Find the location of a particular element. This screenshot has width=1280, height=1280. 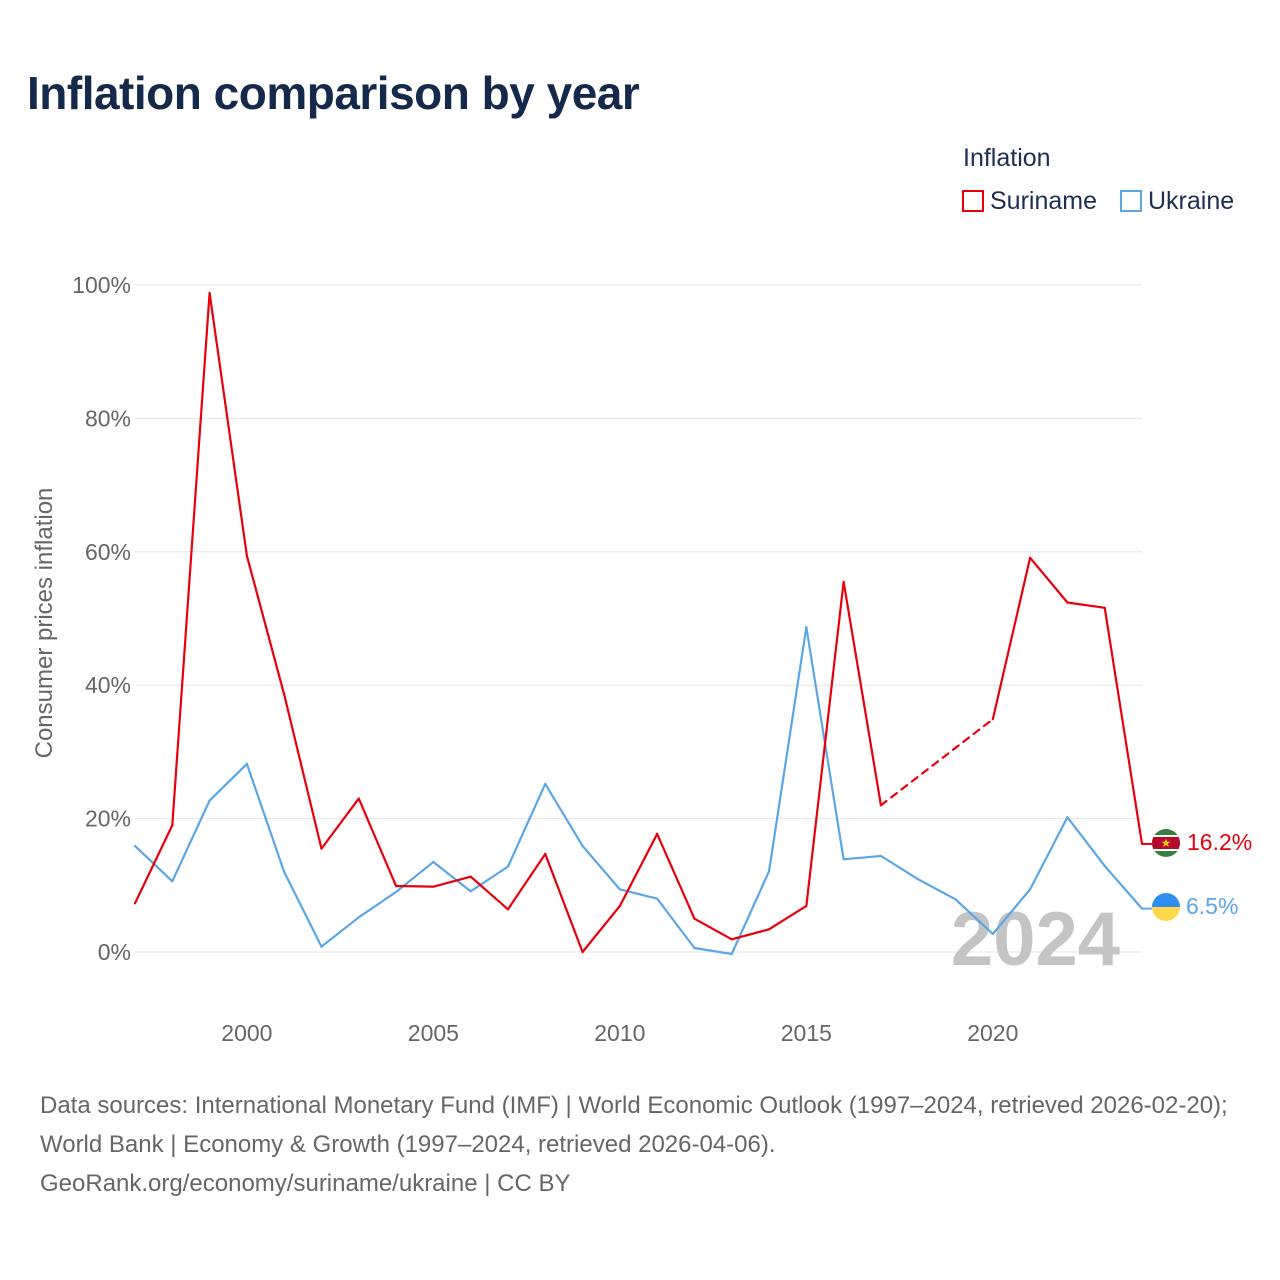

x-axis-ticks: 2000 2005 2010 2015 2020 is located at coordinates (619, 1033).